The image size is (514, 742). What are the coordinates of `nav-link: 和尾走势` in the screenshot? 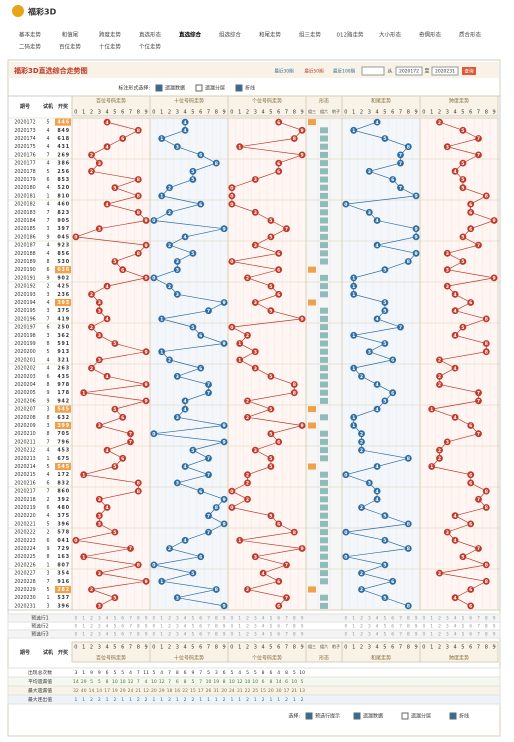 It's located at (270, 35).